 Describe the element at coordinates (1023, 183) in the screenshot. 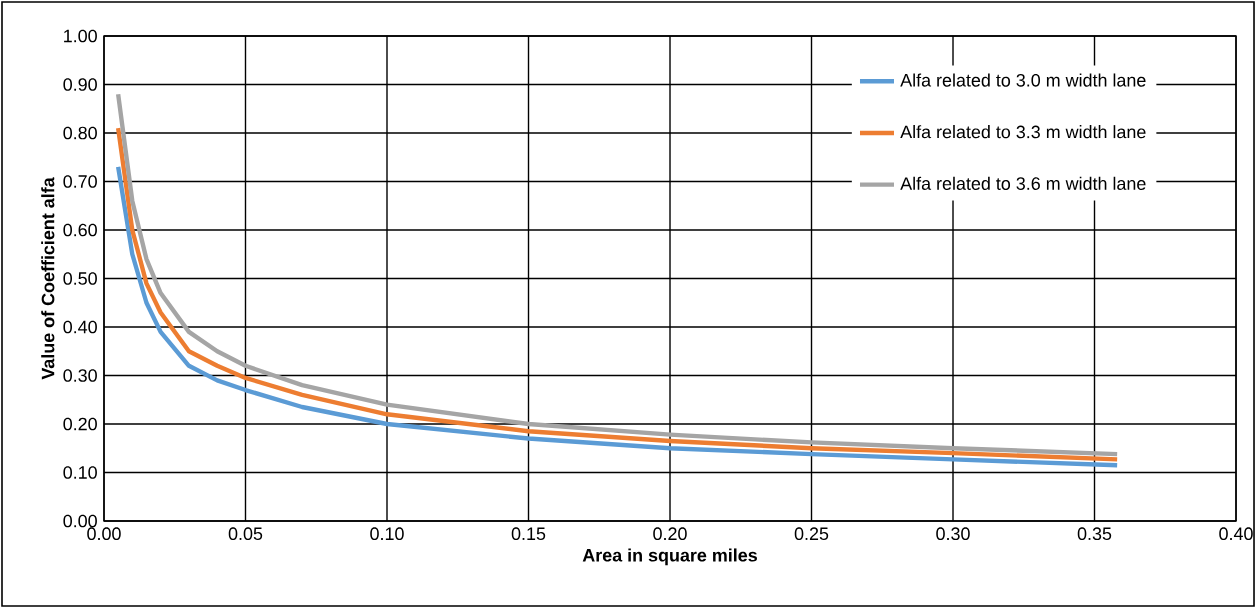

I see `legend-label: Alfa related to 3.6 m width lane` at that location.